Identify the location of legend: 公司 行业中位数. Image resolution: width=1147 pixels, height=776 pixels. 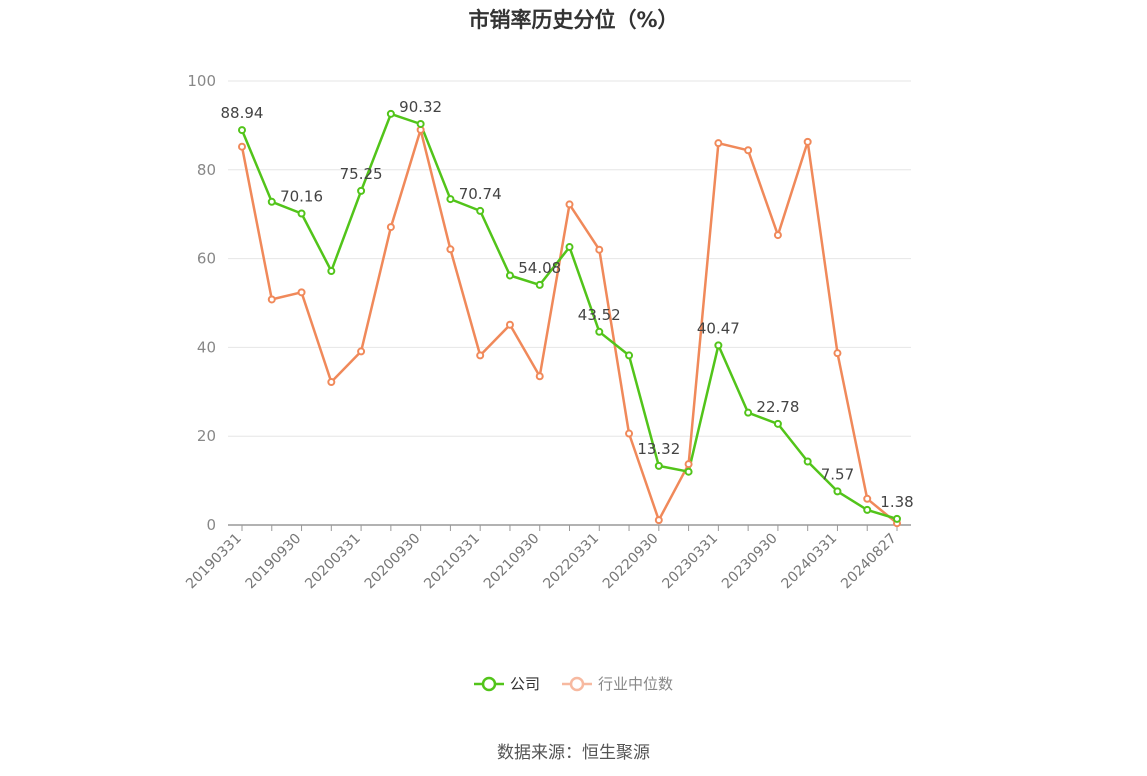
(573, 683).